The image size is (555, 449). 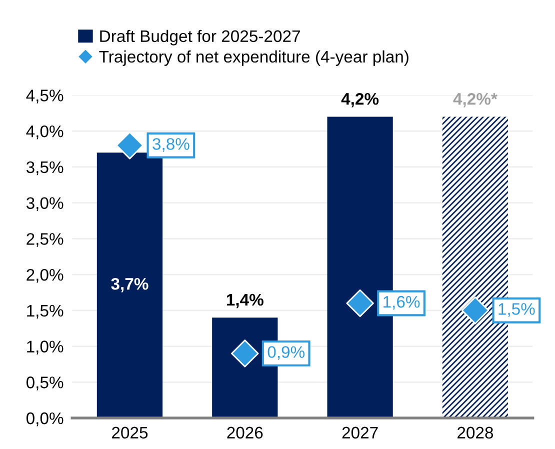 What do you see at coordinates (253, 58) in the screenshot?
I see `legend-label: Trajectory of net expenditure (4-year plan)` at bounding box center [253, 58].